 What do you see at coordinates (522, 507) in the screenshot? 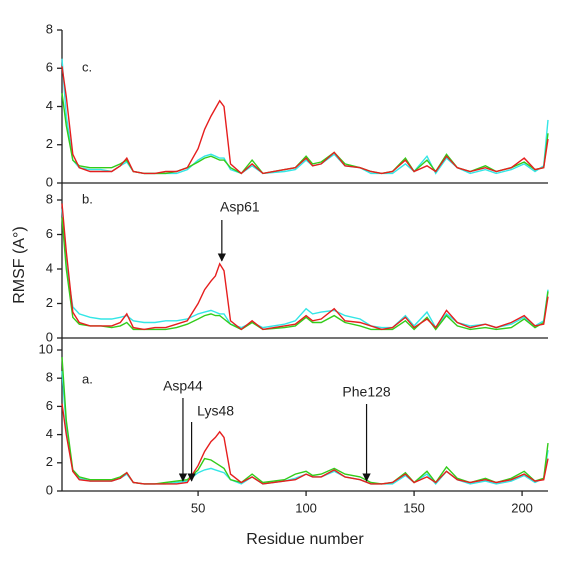
I see `x-tick-label: 200` at bounding box center [522, 507].